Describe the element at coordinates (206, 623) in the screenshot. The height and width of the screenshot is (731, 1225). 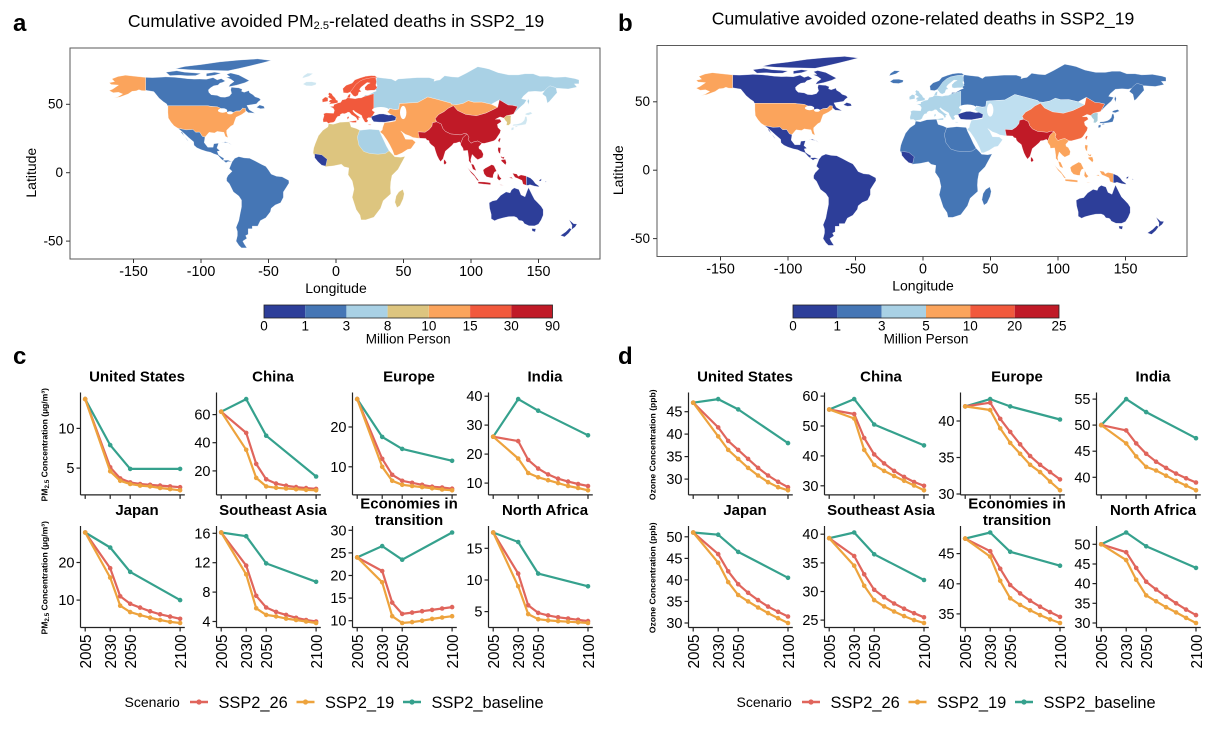
I see `svg-text: 4` at that location.